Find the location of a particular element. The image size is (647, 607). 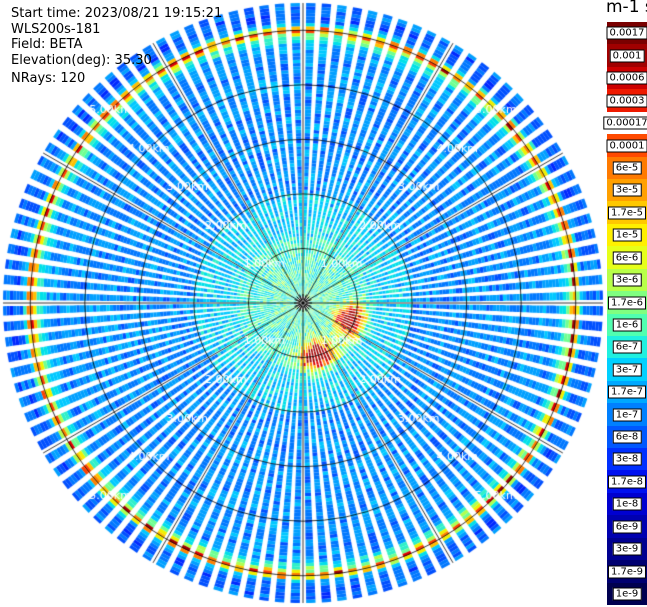

colorbar-level: 0.0017 is located at coordinates (626, 33).